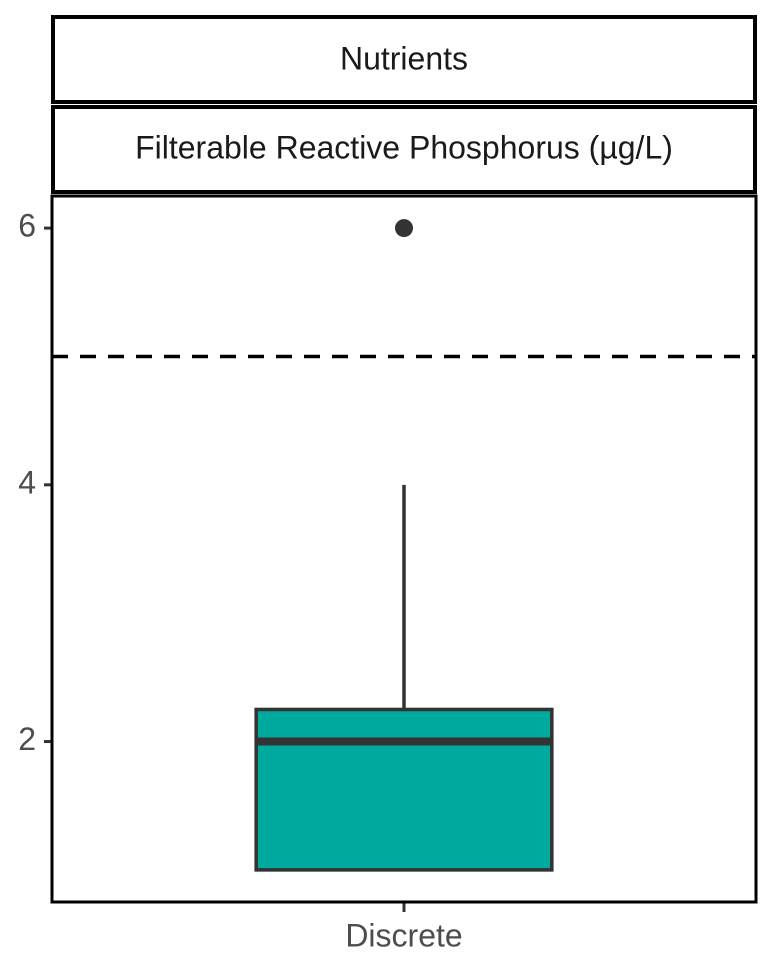  I want to click on facet-label: Filterable Reactive Phosphorus (µg/L), so click(404, 147).